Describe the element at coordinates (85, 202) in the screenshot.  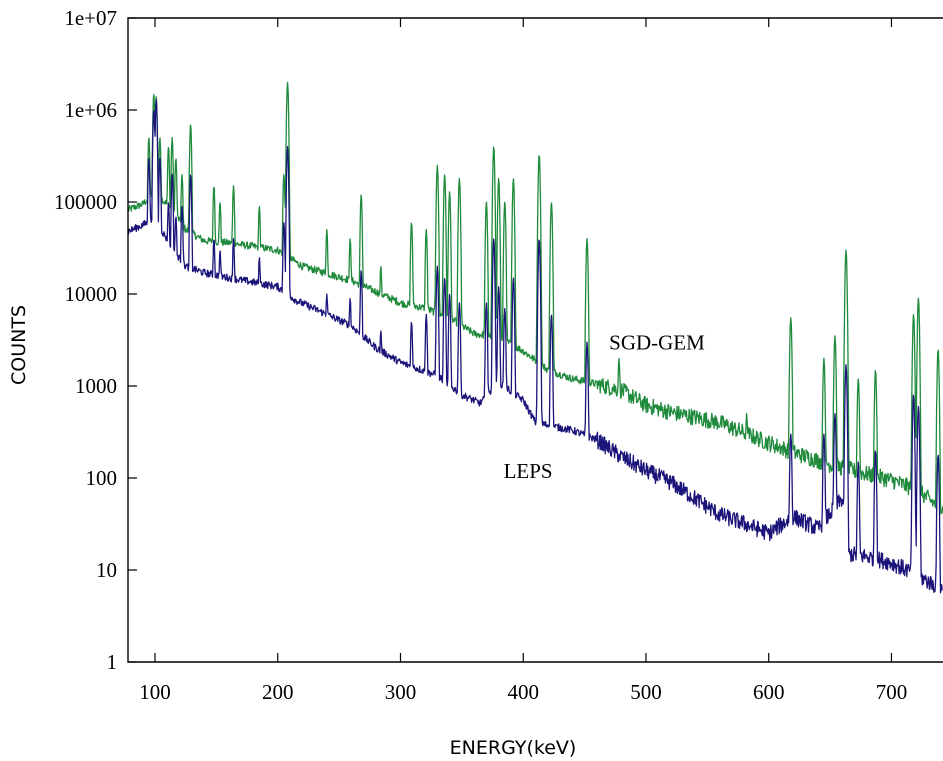
I see `y-tick-label: 100000` at that location.